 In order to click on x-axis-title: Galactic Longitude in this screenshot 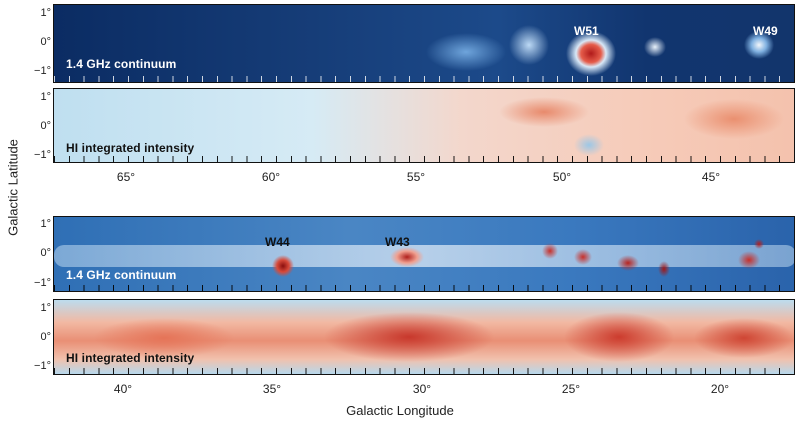, I will do `click(400, 410)`.